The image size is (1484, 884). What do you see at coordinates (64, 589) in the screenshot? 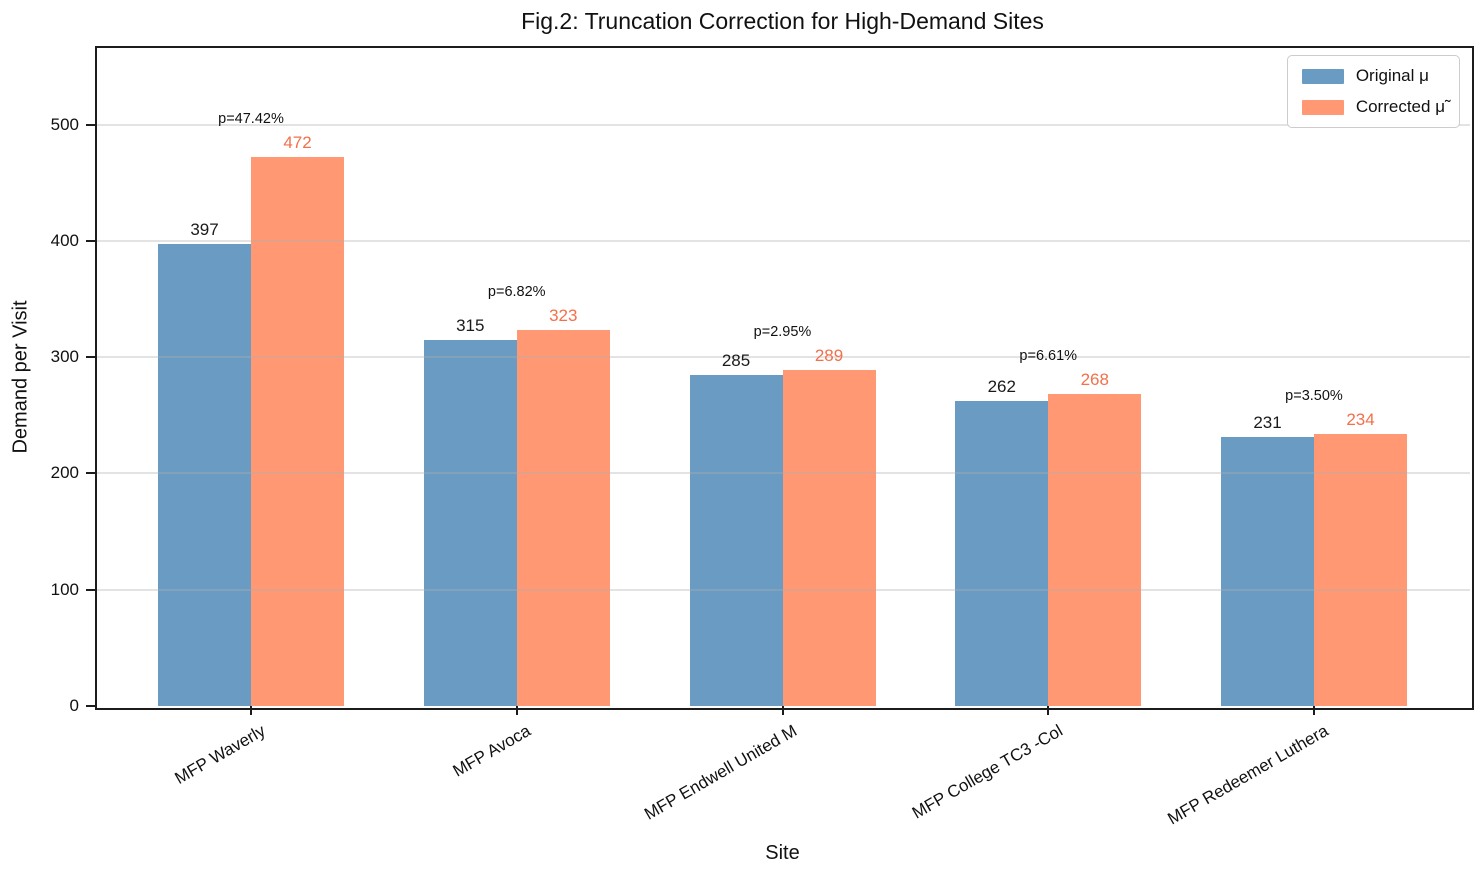
I see `y-tick-label: 100` at bounding box center [64, 589].